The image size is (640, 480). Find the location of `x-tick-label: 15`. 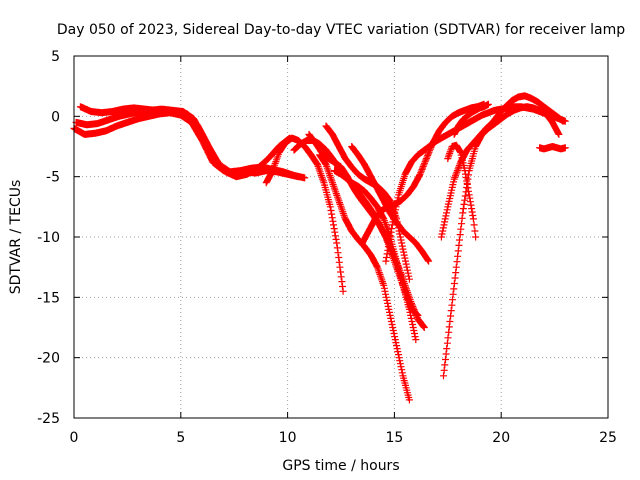

x-tick-label: 15 is located at coordinates (394, 438).